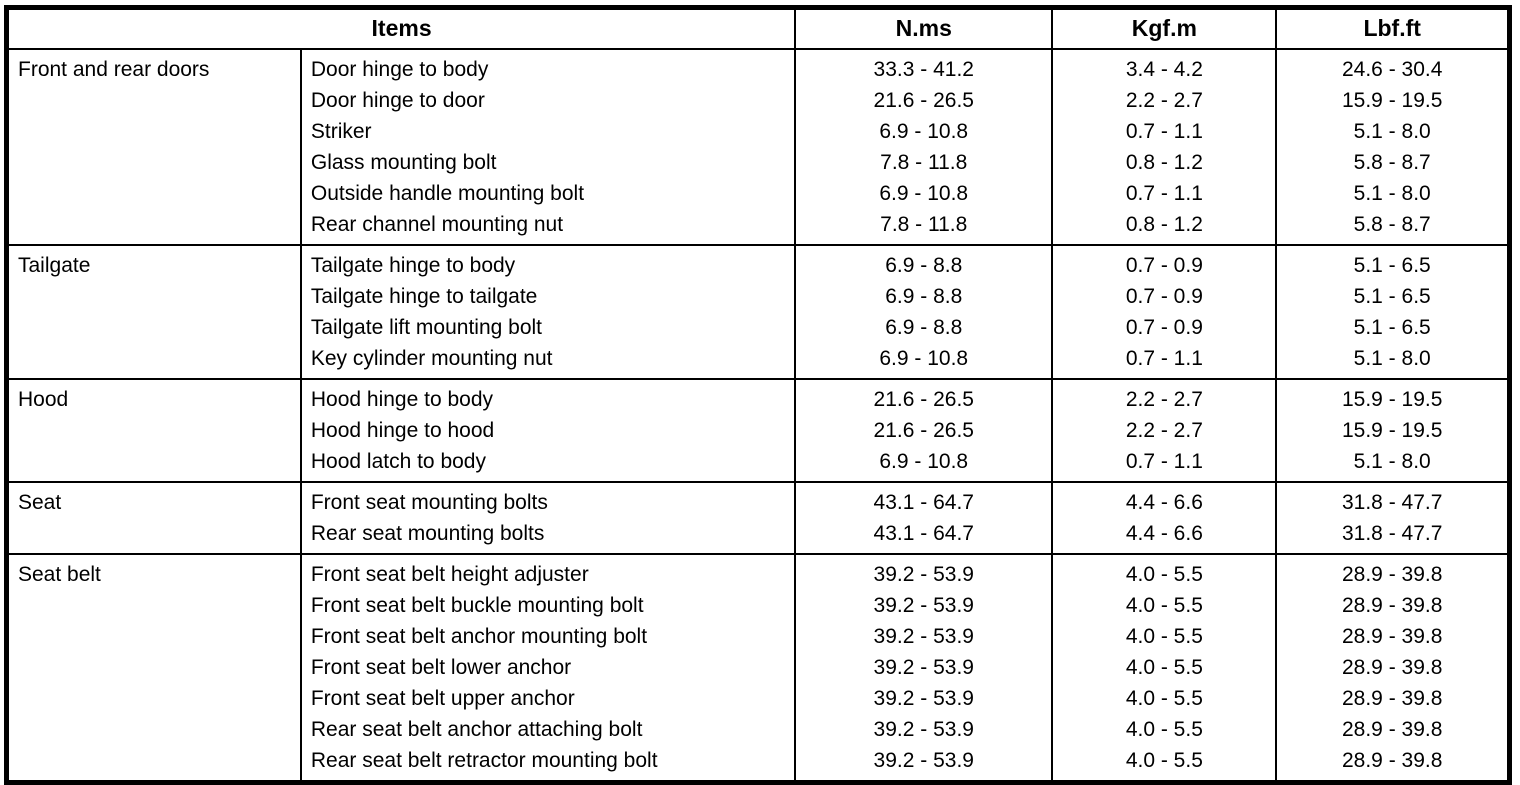 The image size is (1520, 785). I want to click on nms-column-cell: 43.1 - 64.7 43.1 - 64.7, so click(924, 518).